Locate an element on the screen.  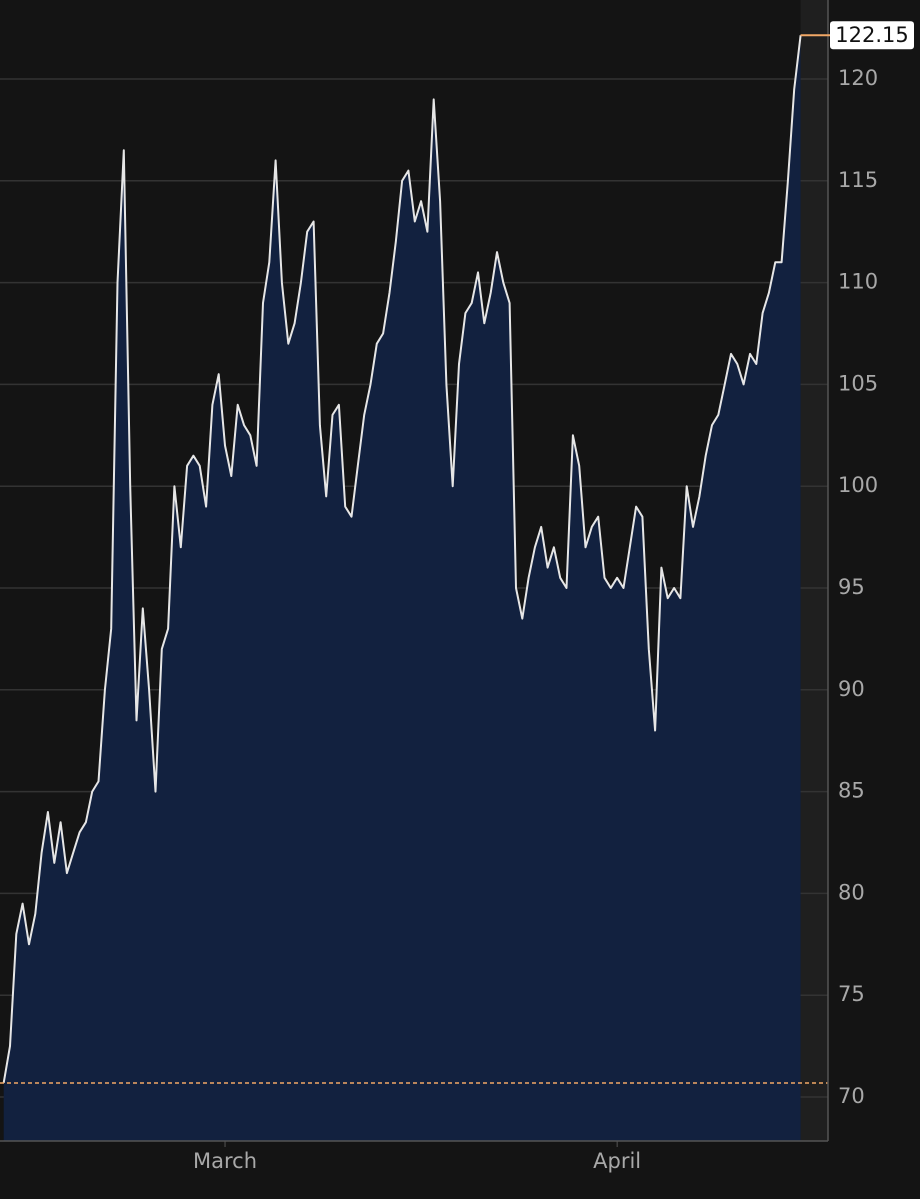
last-price-box is located at coordinates (872, 35).